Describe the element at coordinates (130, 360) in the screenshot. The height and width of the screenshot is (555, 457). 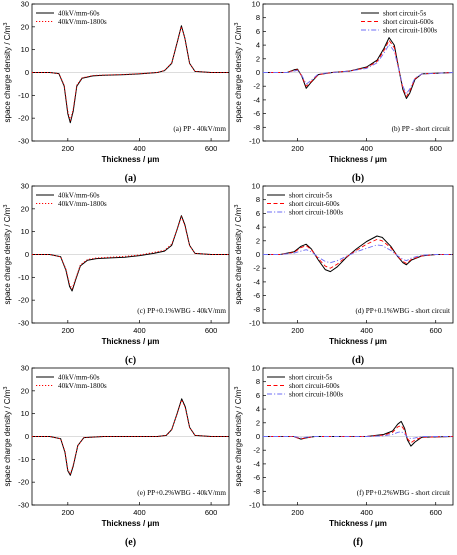
I see `panel-caption: (c)` at that location.